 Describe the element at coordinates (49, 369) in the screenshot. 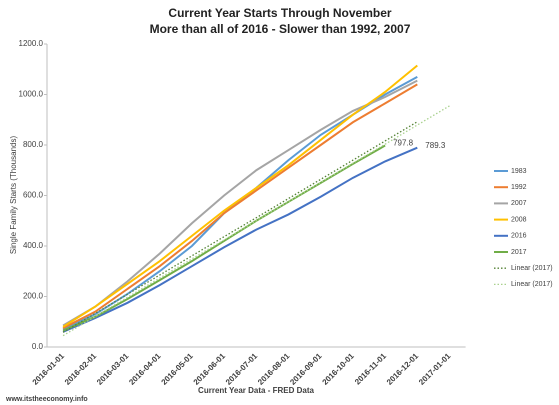

I see `x-tick-label: 2016-01-01` at that location.